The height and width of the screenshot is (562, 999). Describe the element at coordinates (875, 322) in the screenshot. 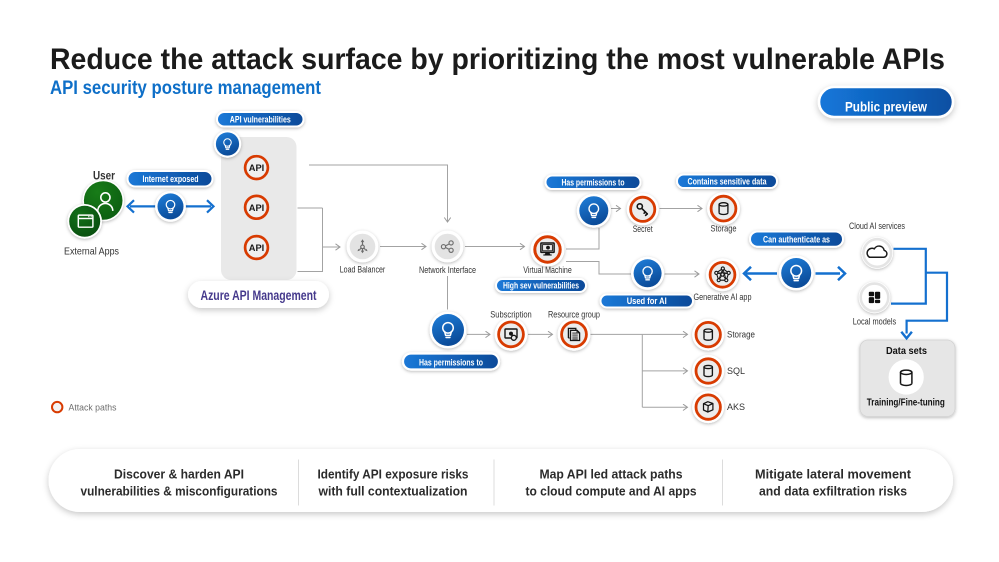

I see `svg-text: Local models` at that location.